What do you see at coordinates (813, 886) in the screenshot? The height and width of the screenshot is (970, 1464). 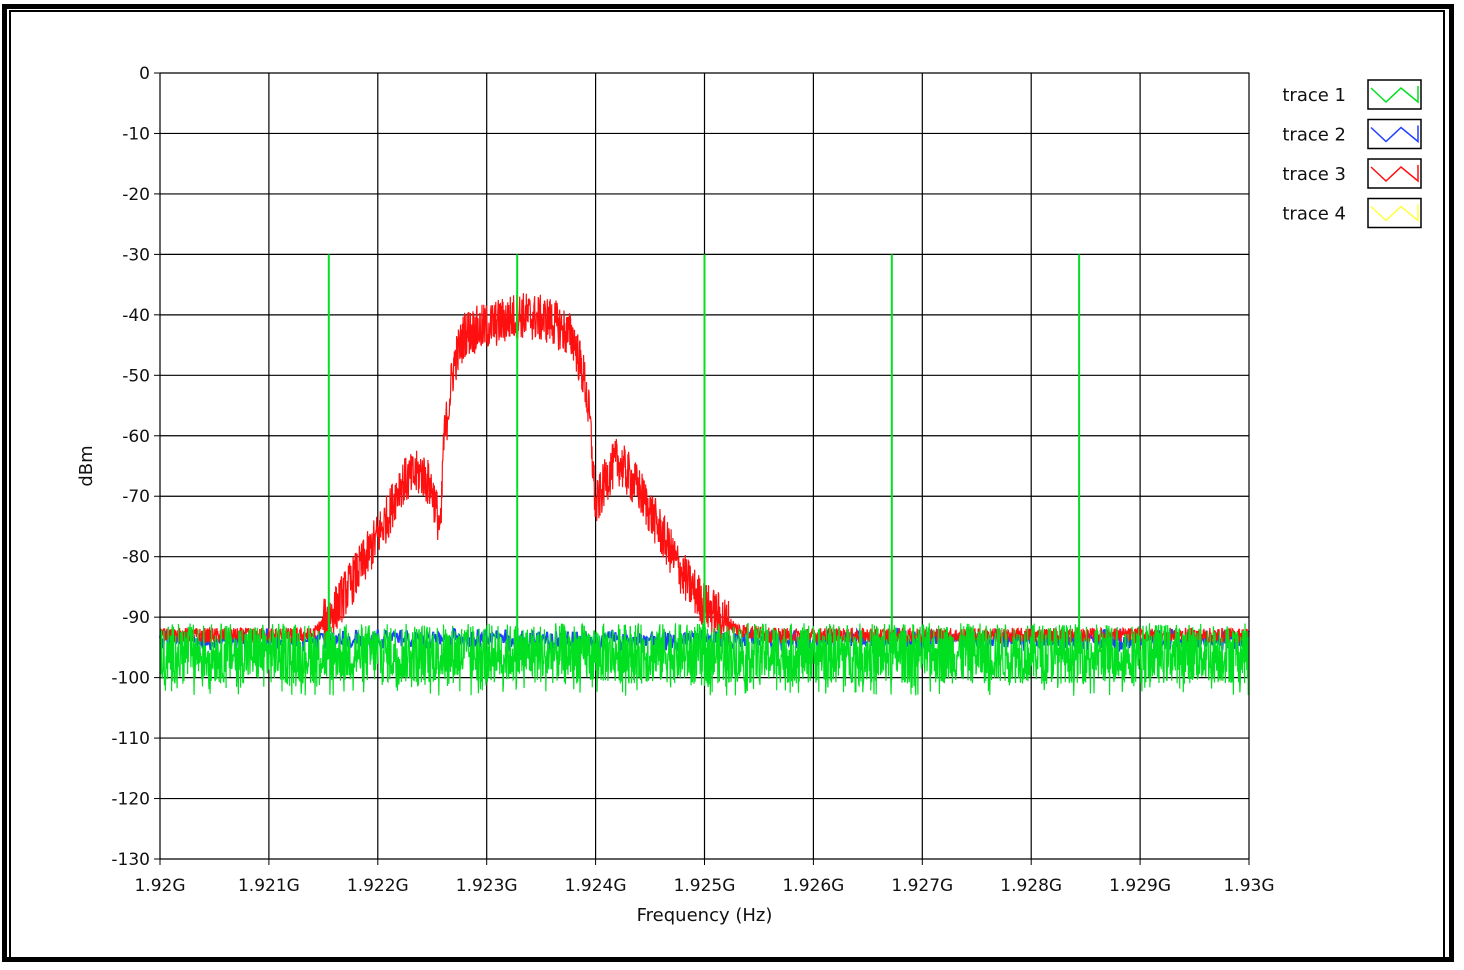 I see `x-tick-label: 1.926G` at bounding box center [813, 886].